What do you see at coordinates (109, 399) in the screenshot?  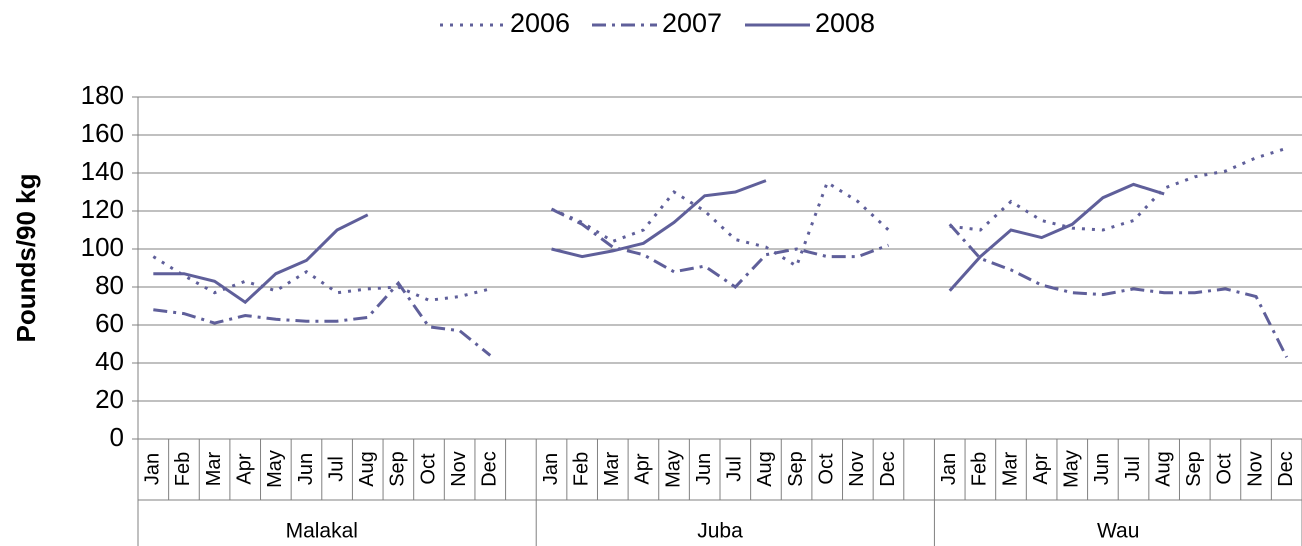 I see `y-tick-label: 20` at bounding box center [109, 399].